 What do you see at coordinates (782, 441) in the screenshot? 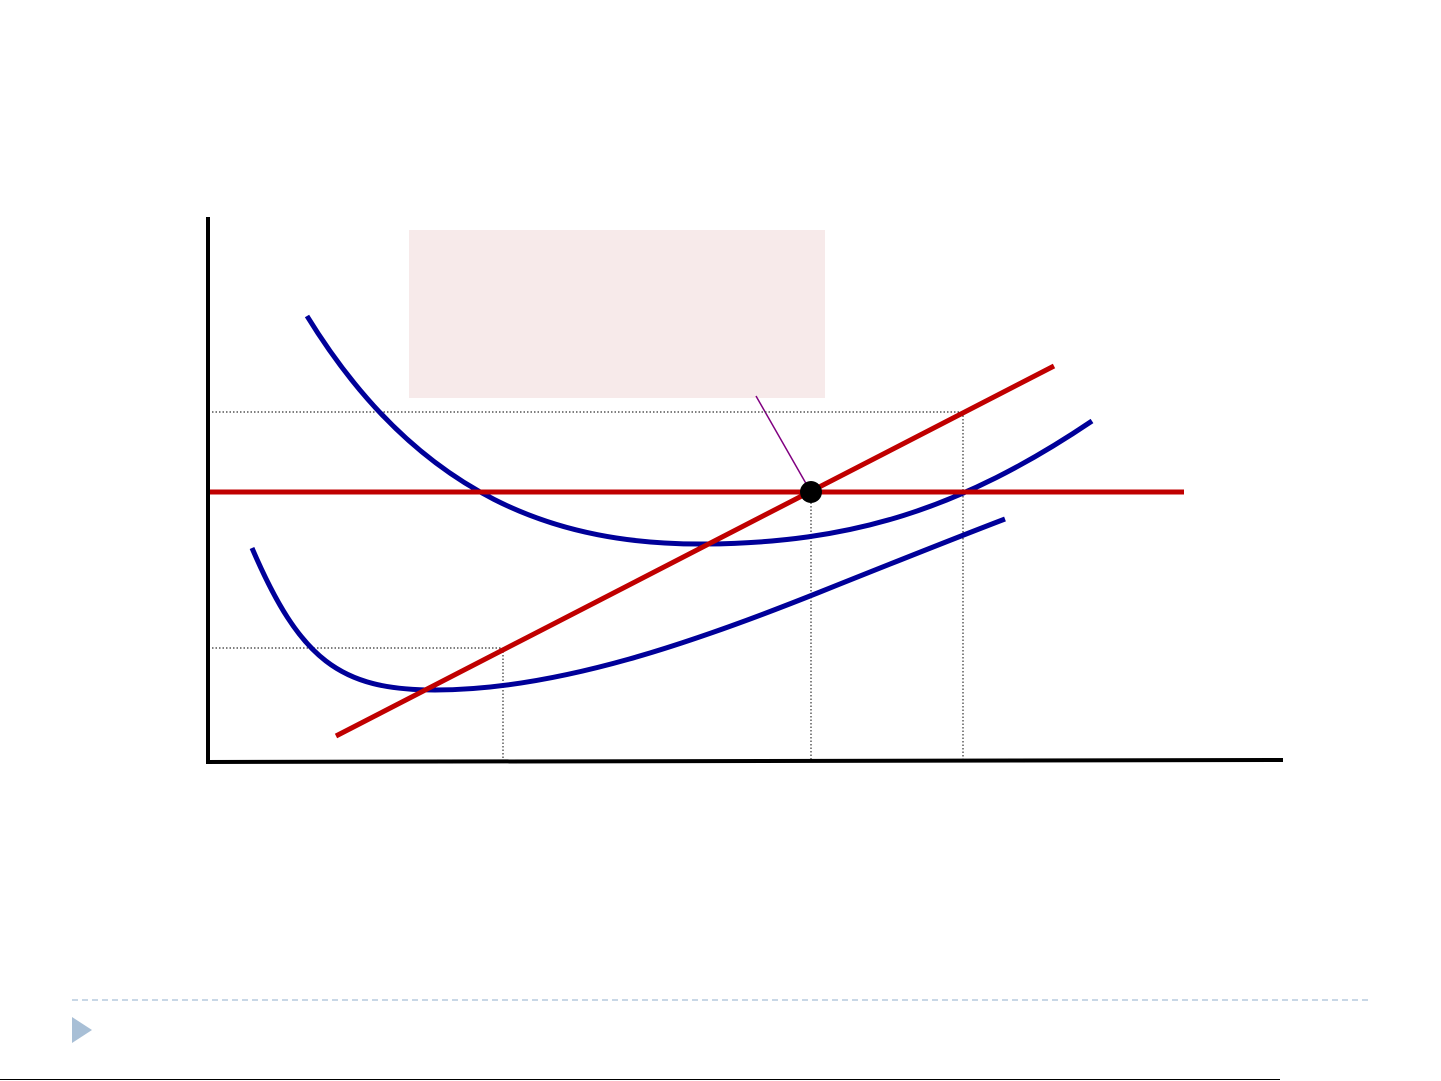
I see `callout-pointer` at bounding box center [782, 441].